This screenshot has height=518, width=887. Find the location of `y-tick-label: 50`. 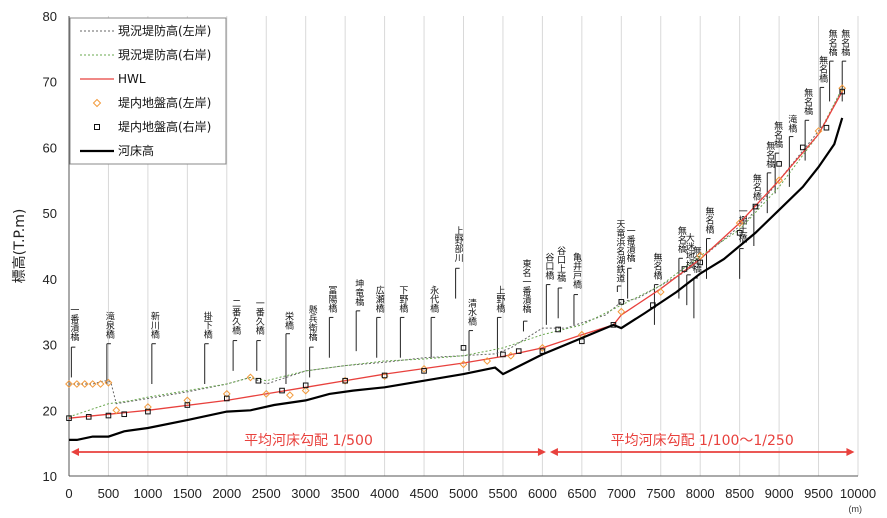

y-tick-label: 50 is located at coordinates (50, 213).